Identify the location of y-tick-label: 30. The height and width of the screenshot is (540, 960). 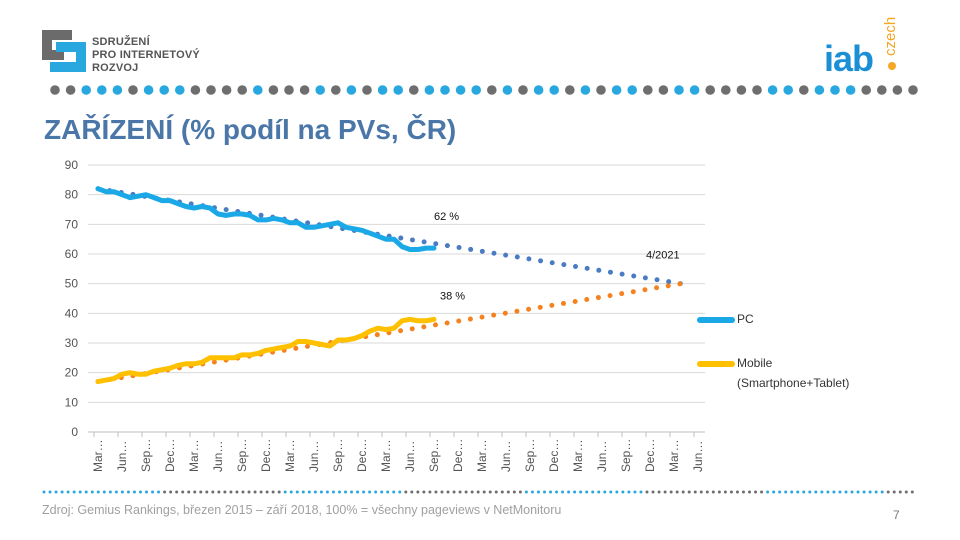
(72, 343).